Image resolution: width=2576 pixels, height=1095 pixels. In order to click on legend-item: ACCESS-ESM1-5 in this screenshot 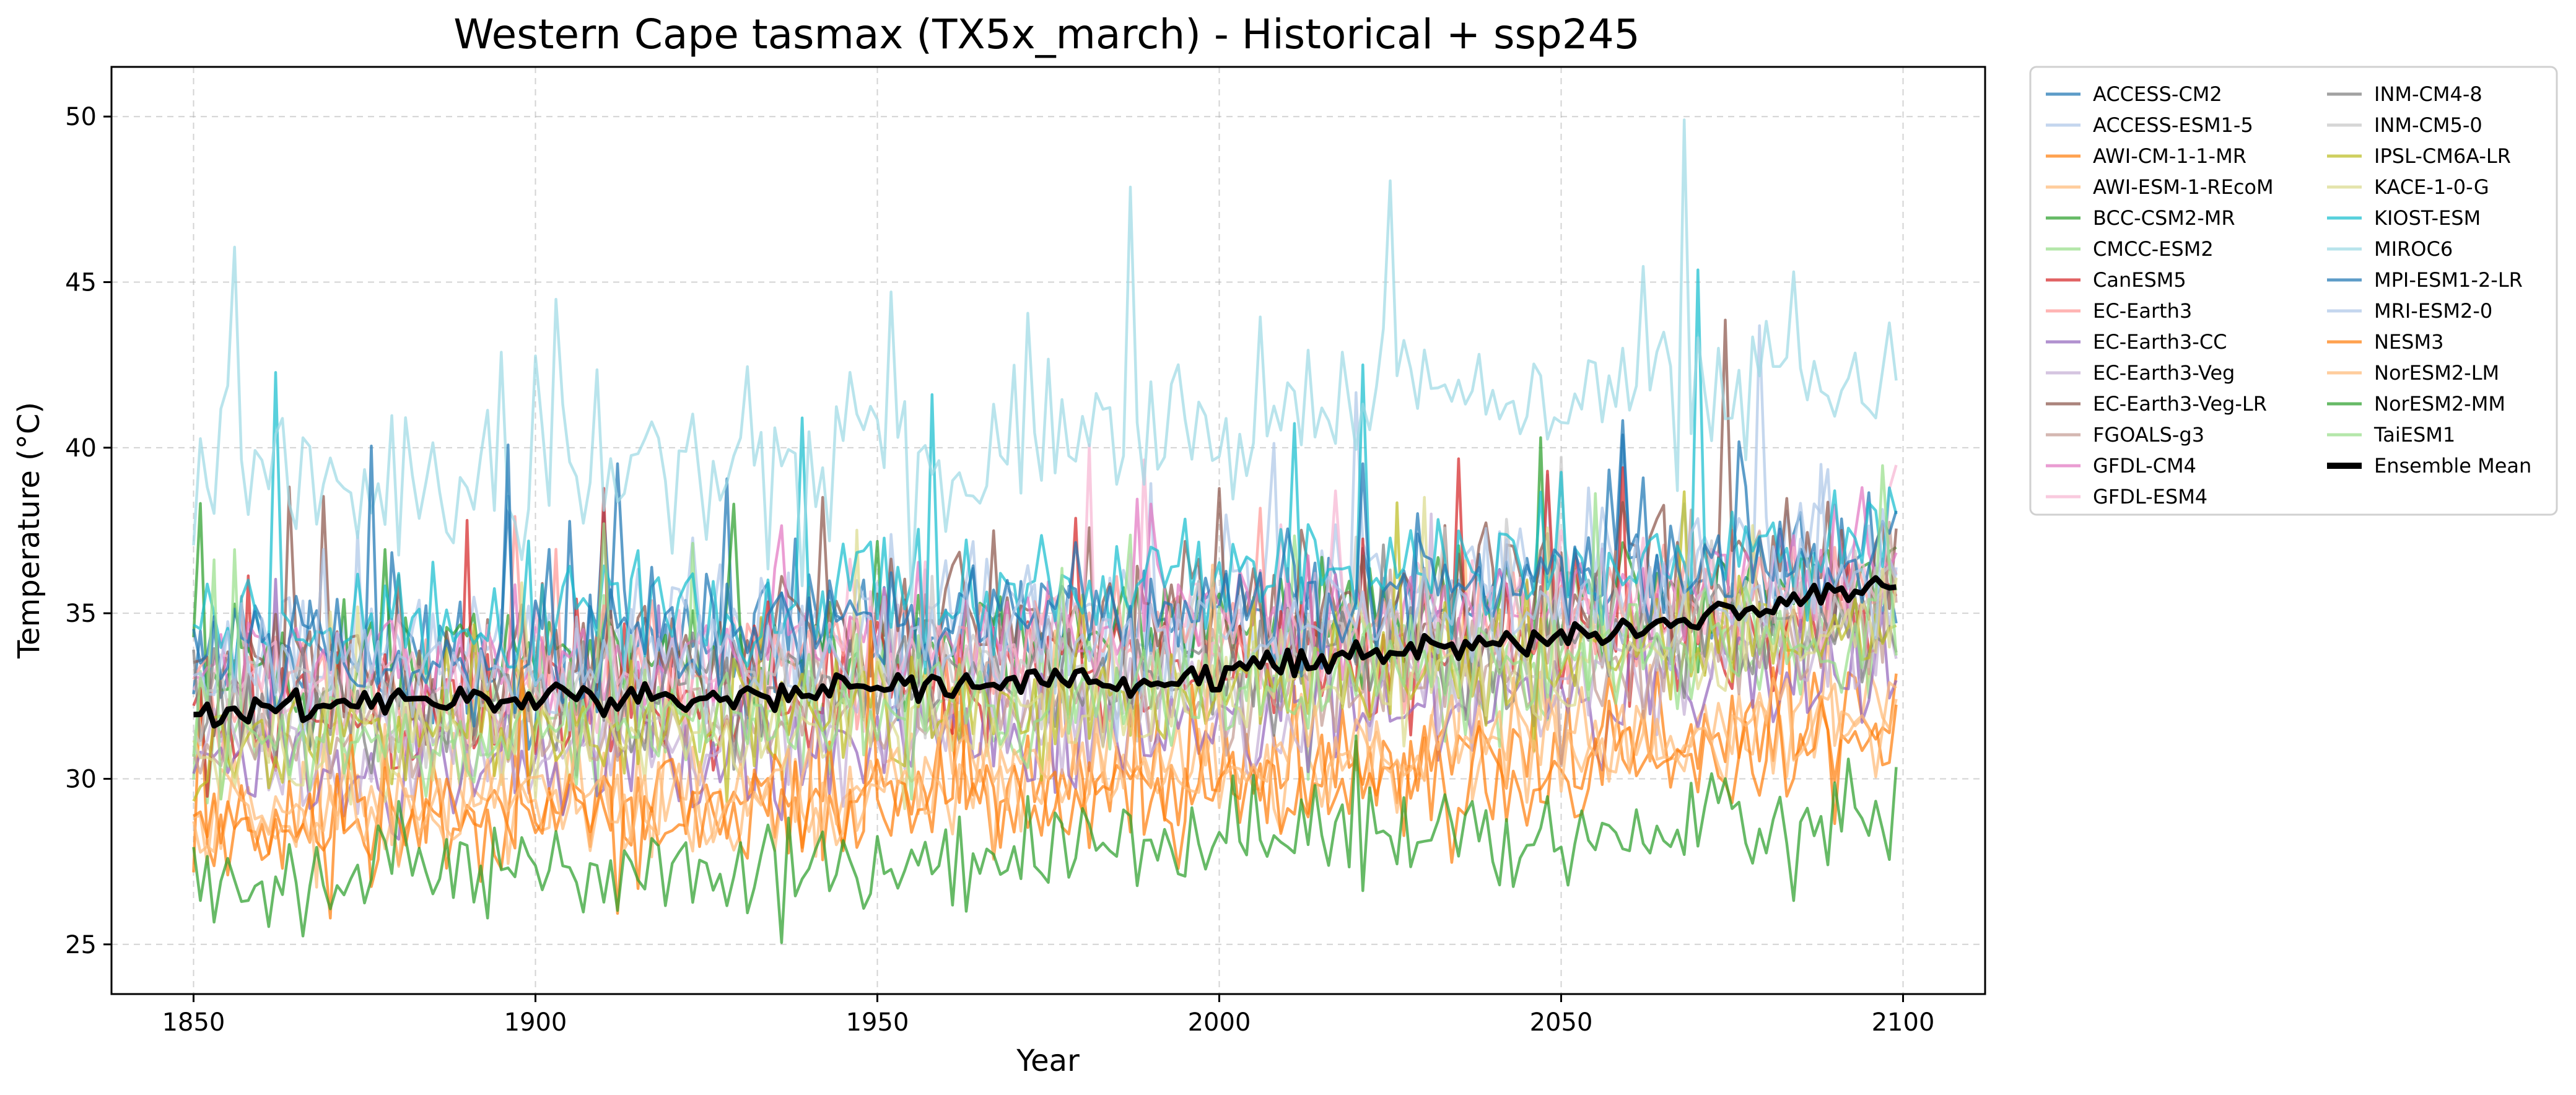, I will do `click(2149, 125)`.